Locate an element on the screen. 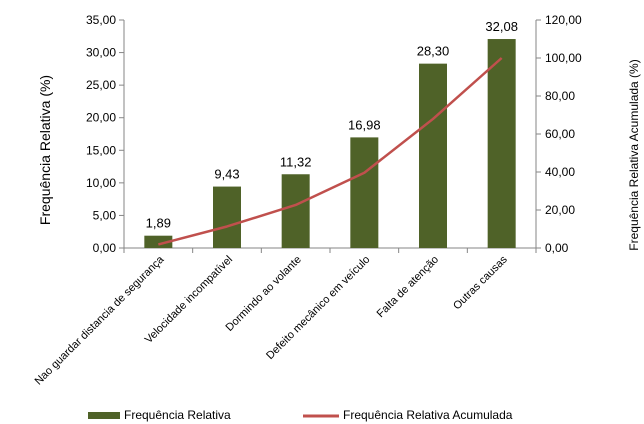 The image size is (644, 424). bar-data-label: 11,32 is located at coordinates (296, 161).